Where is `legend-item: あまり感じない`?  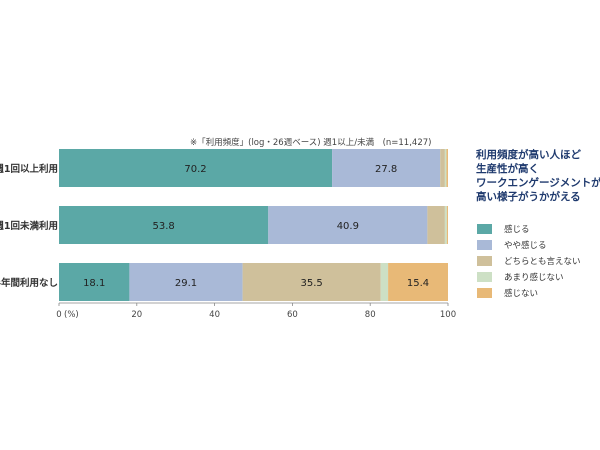
legend-item: あまり感じない is located at coordinates (529, 277).